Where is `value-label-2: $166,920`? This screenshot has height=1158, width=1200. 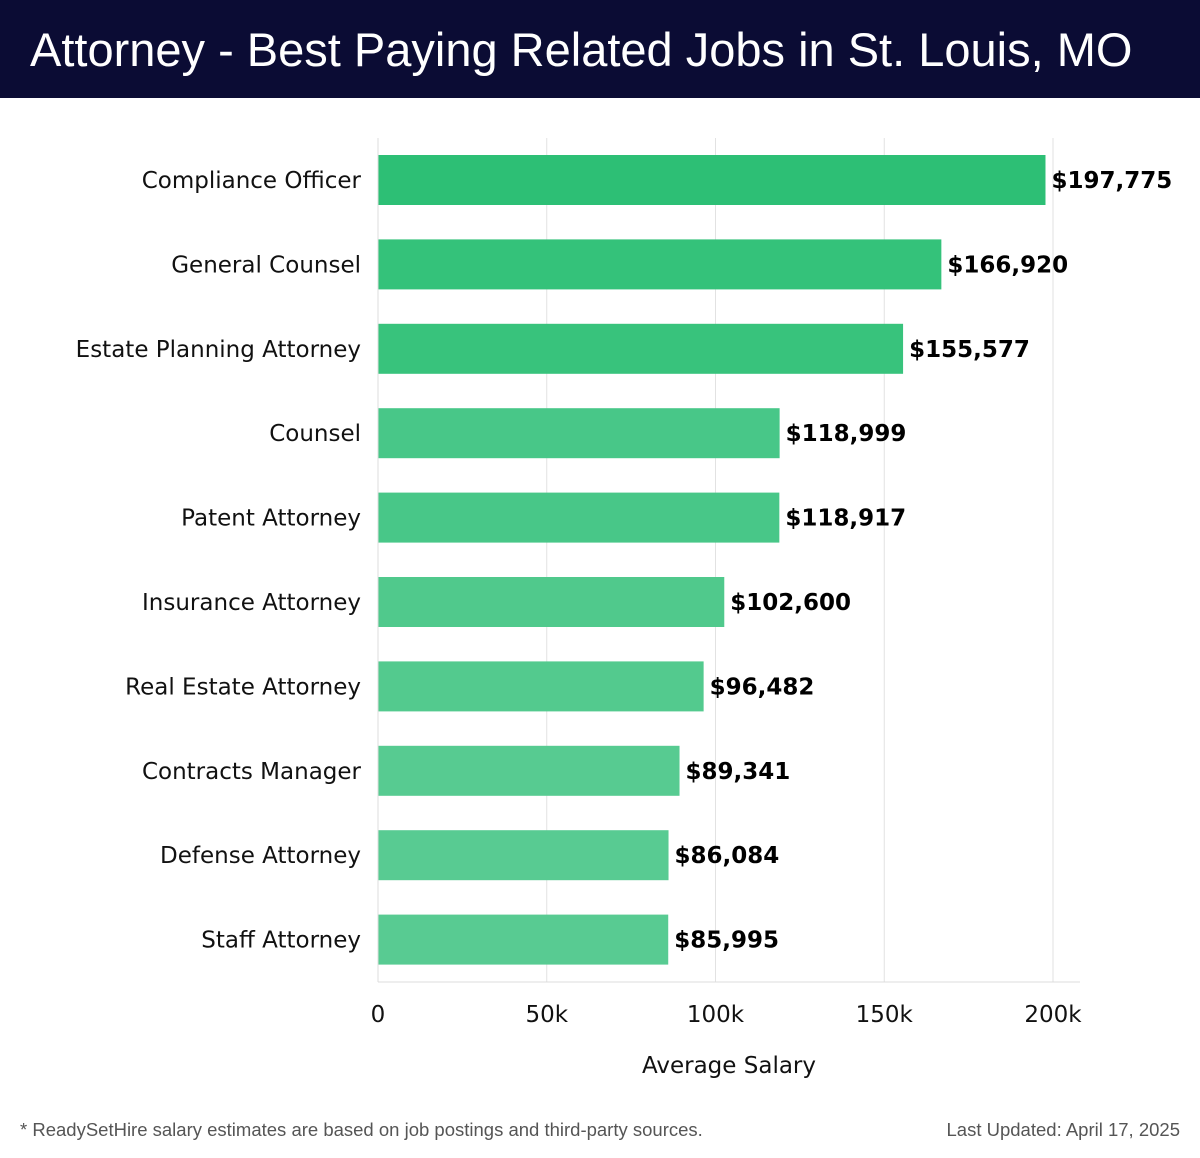 value-label-2: $166,920 is located at coordinates (1007, 265).